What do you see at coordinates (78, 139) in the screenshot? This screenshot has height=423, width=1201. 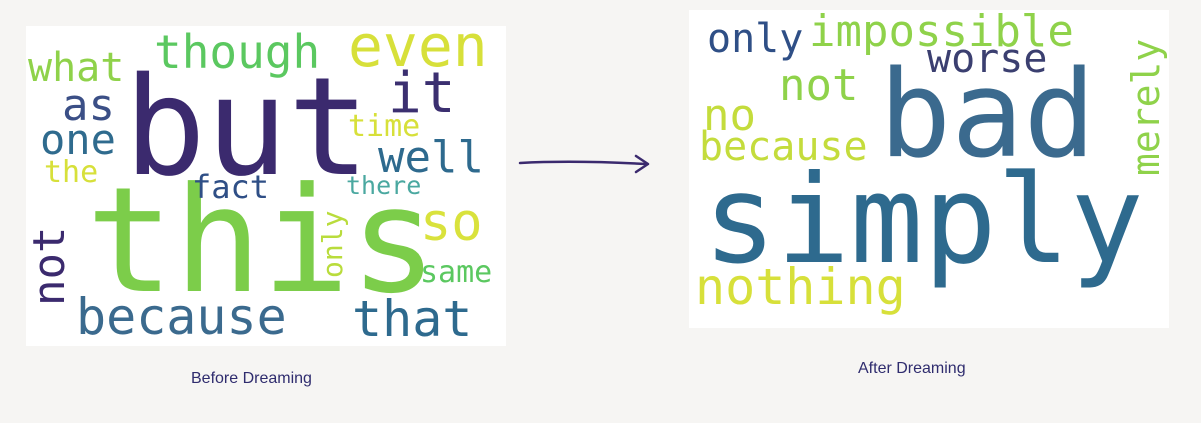 I see `word-one: one` at bounding box center [78, 139].